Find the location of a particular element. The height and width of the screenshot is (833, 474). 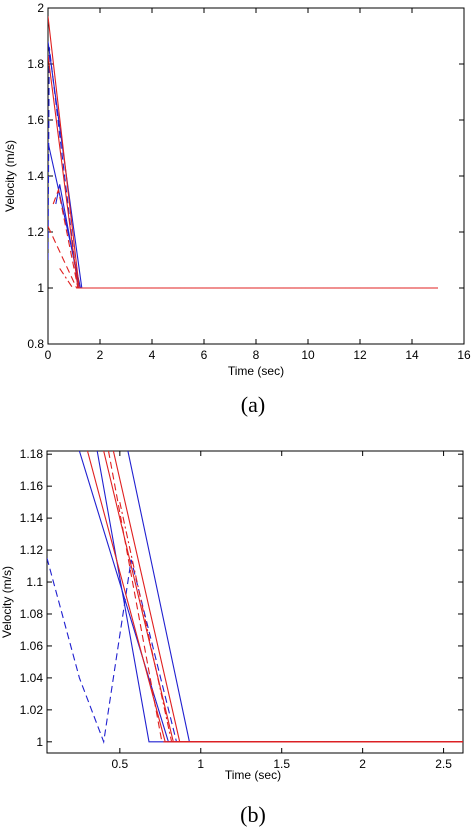

y-tick-label: 1.02 is located at coordinates (32, 710).